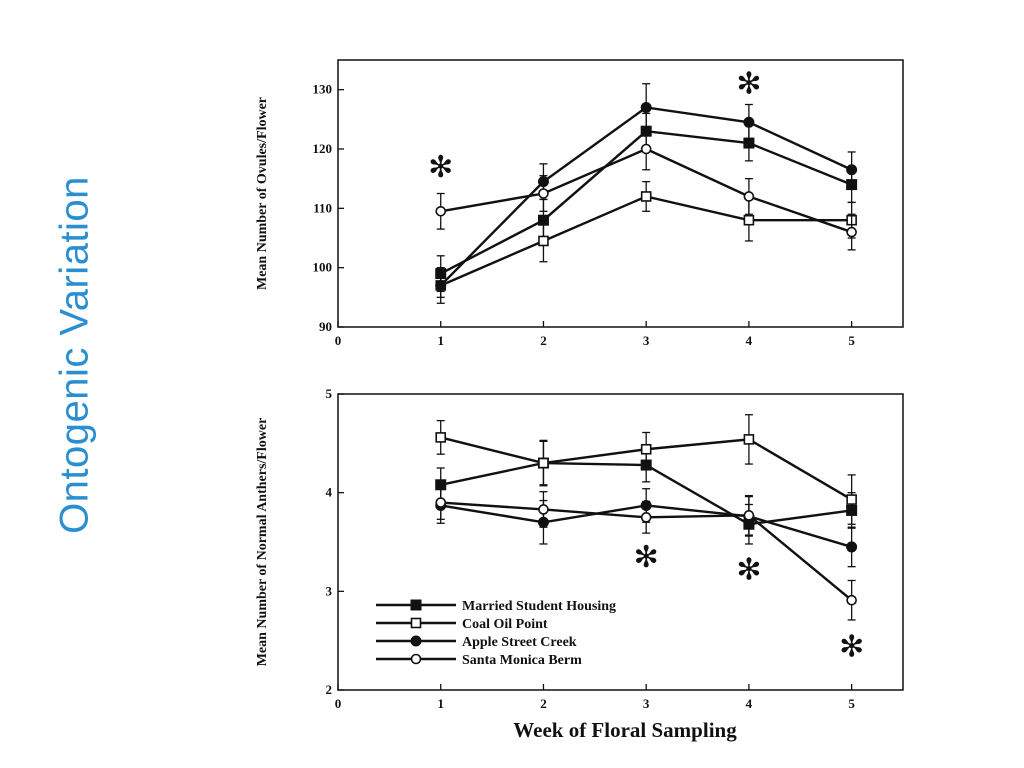  I want to click on y-tick-label: 90, so click(325, 326).